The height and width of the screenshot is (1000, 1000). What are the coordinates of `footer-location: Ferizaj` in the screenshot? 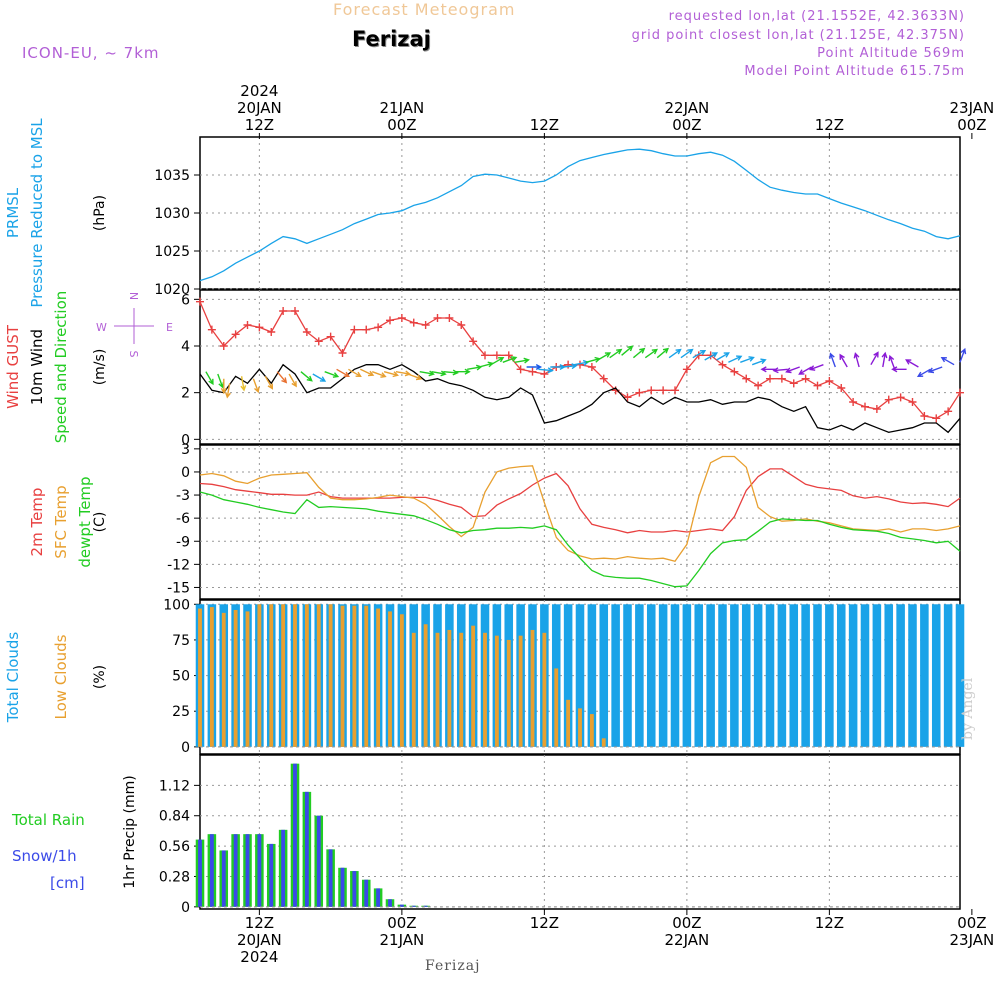 It's located at (453, 966).